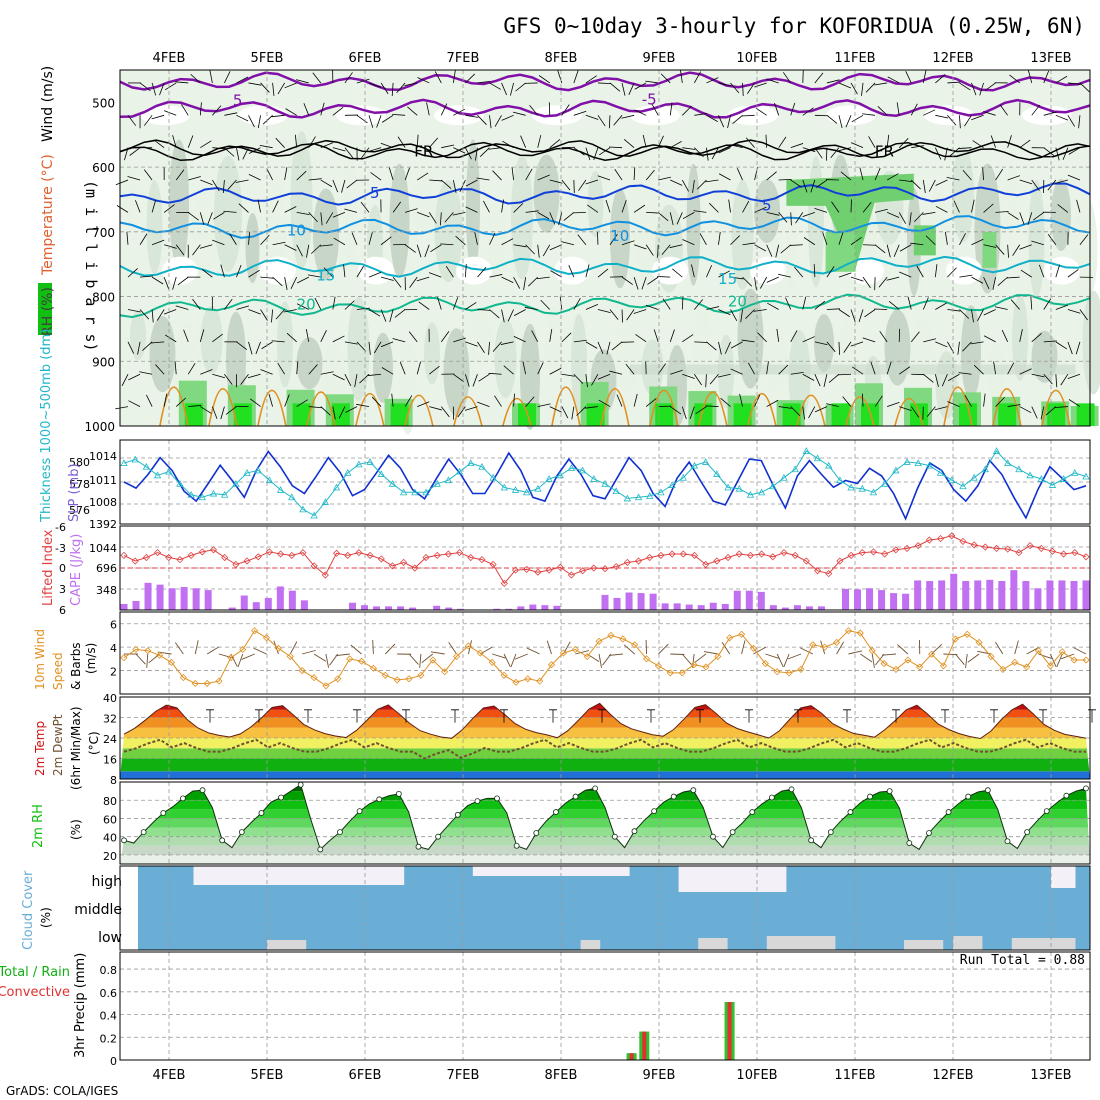  I want to click on cloud-gap, so click(133, 908).